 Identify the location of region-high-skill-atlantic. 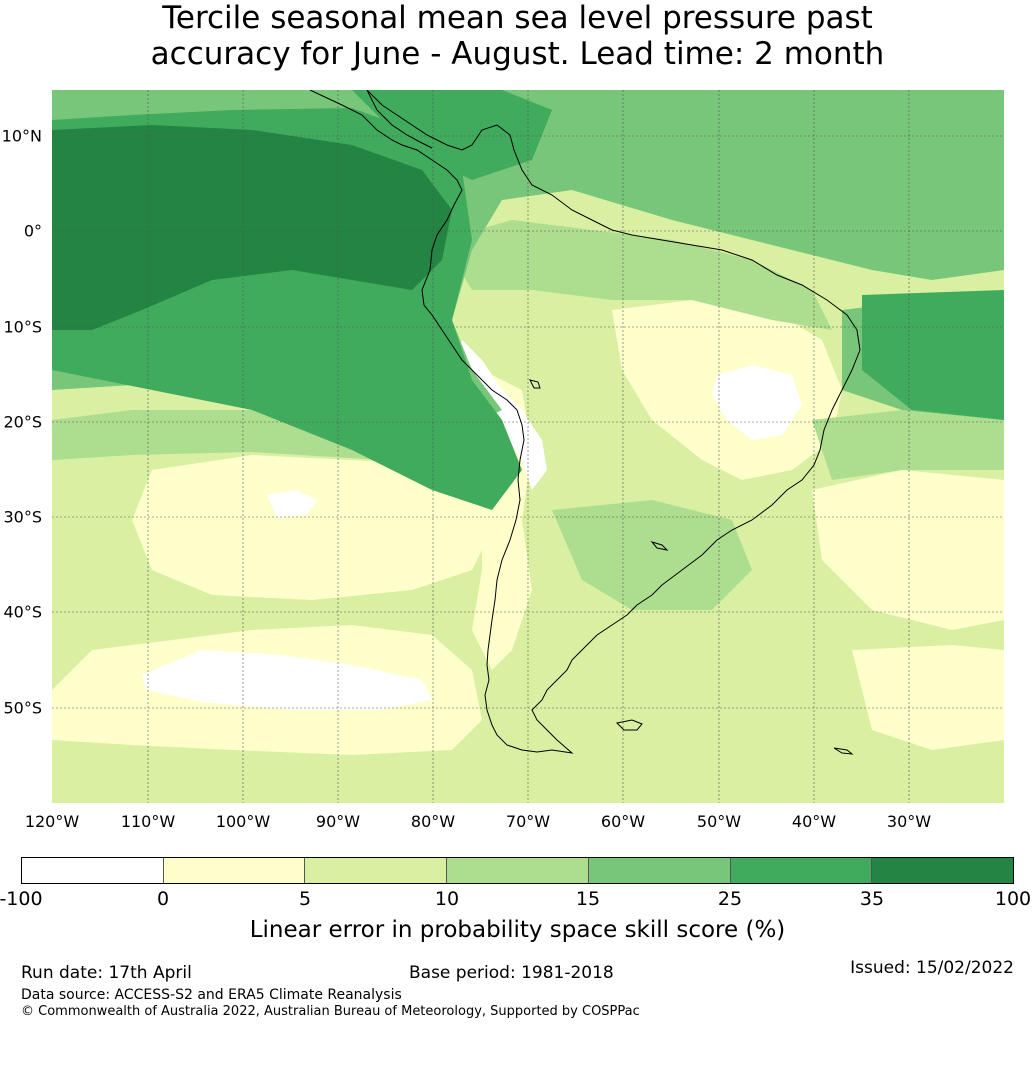
(933, 355).